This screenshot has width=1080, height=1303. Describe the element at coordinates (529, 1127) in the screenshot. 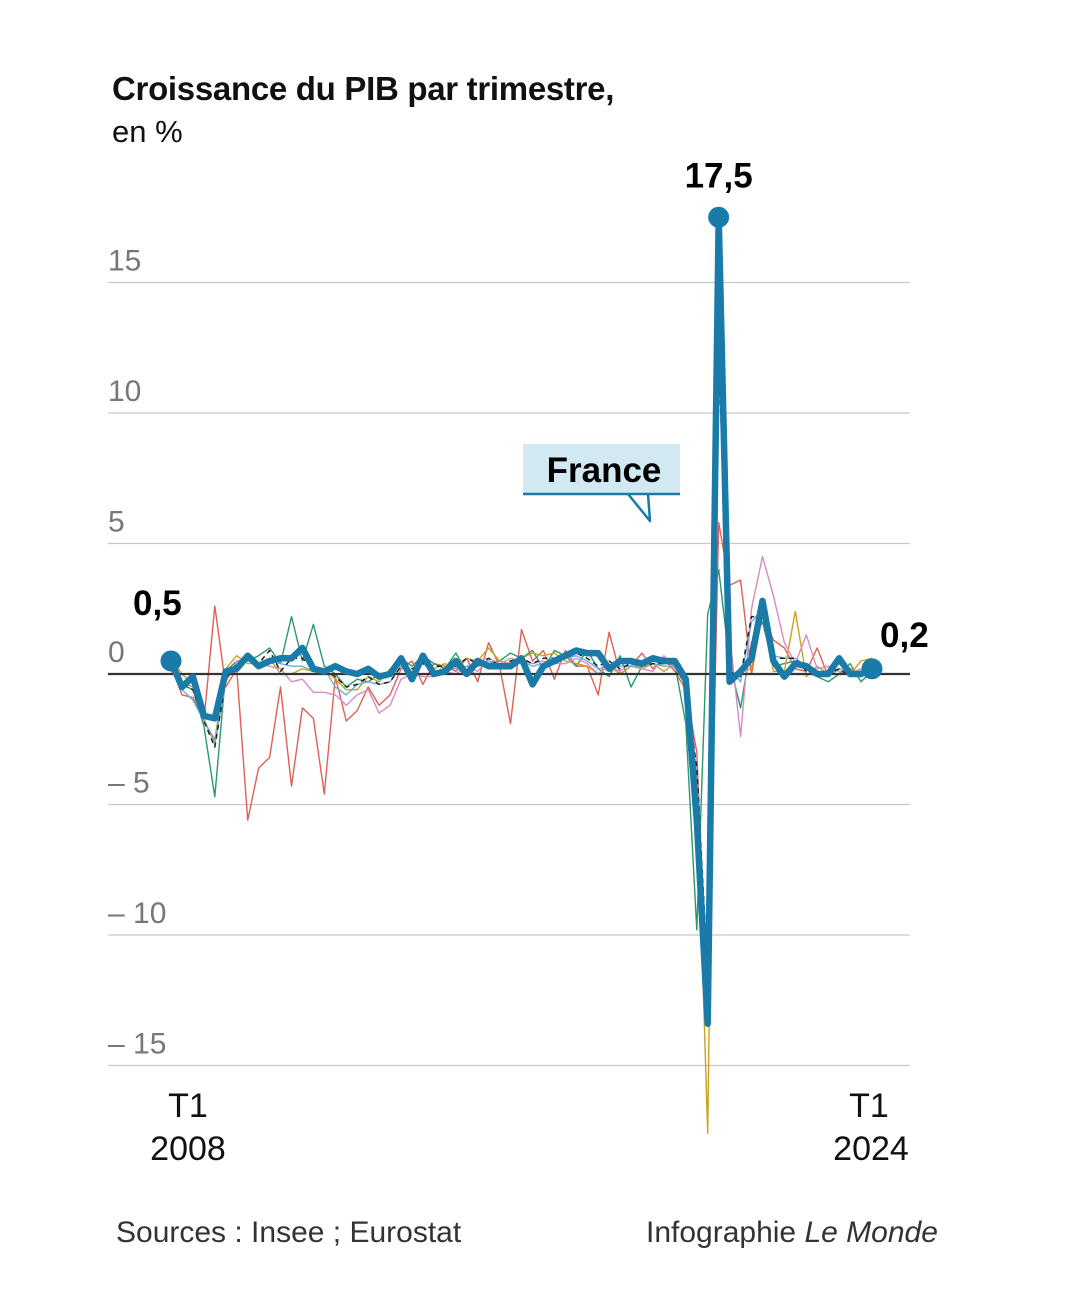

I see `x-axis-labels: T1 2008 T1 2024` at that location.